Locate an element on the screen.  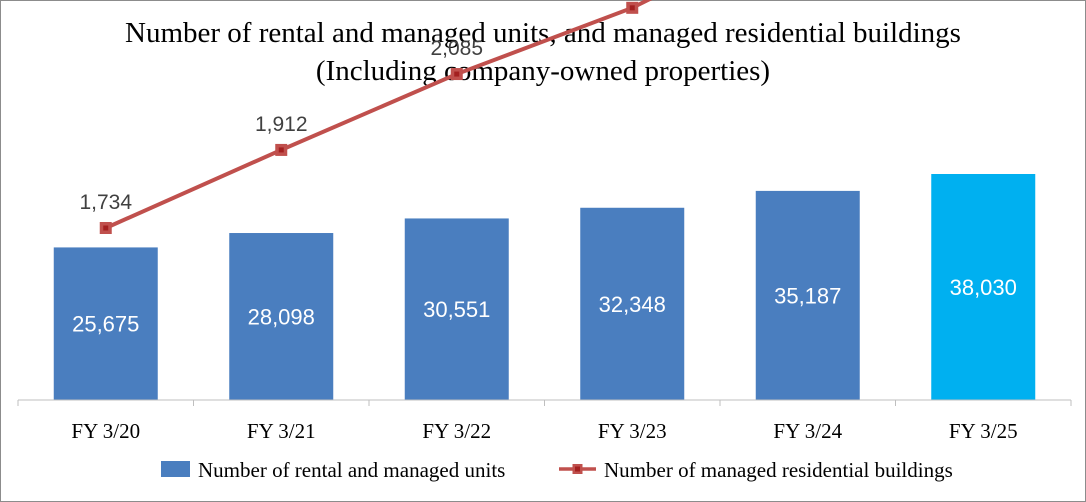
line-label-3: 2,085 is located at coordinates (456, 48).